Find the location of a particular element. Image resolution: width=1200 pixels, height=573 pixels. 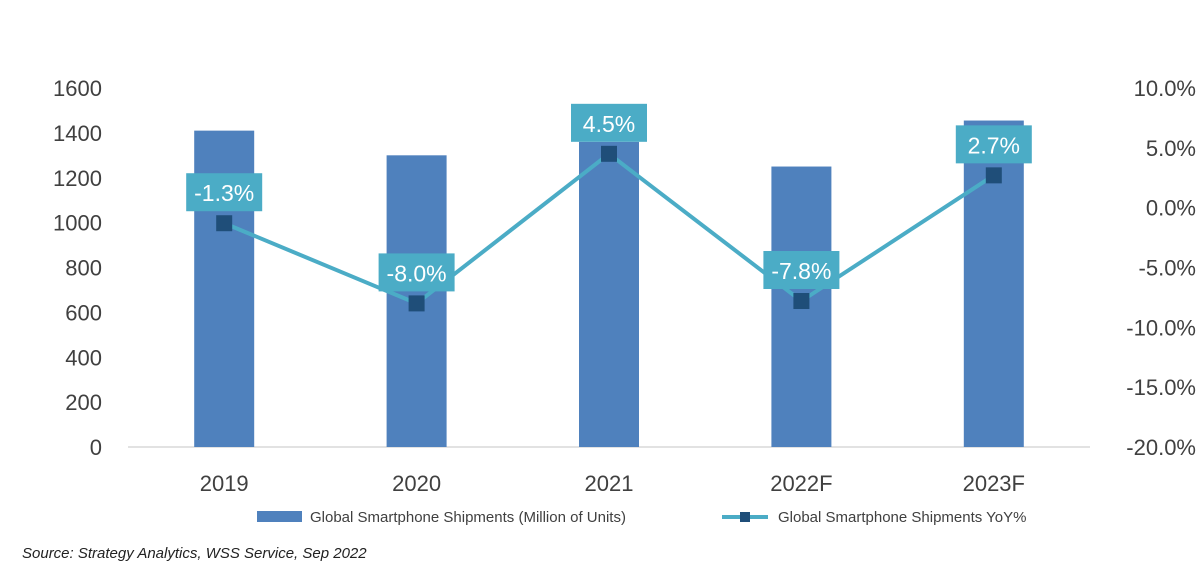

left-tick-label: 1000 is located at coordinates (77, 223).